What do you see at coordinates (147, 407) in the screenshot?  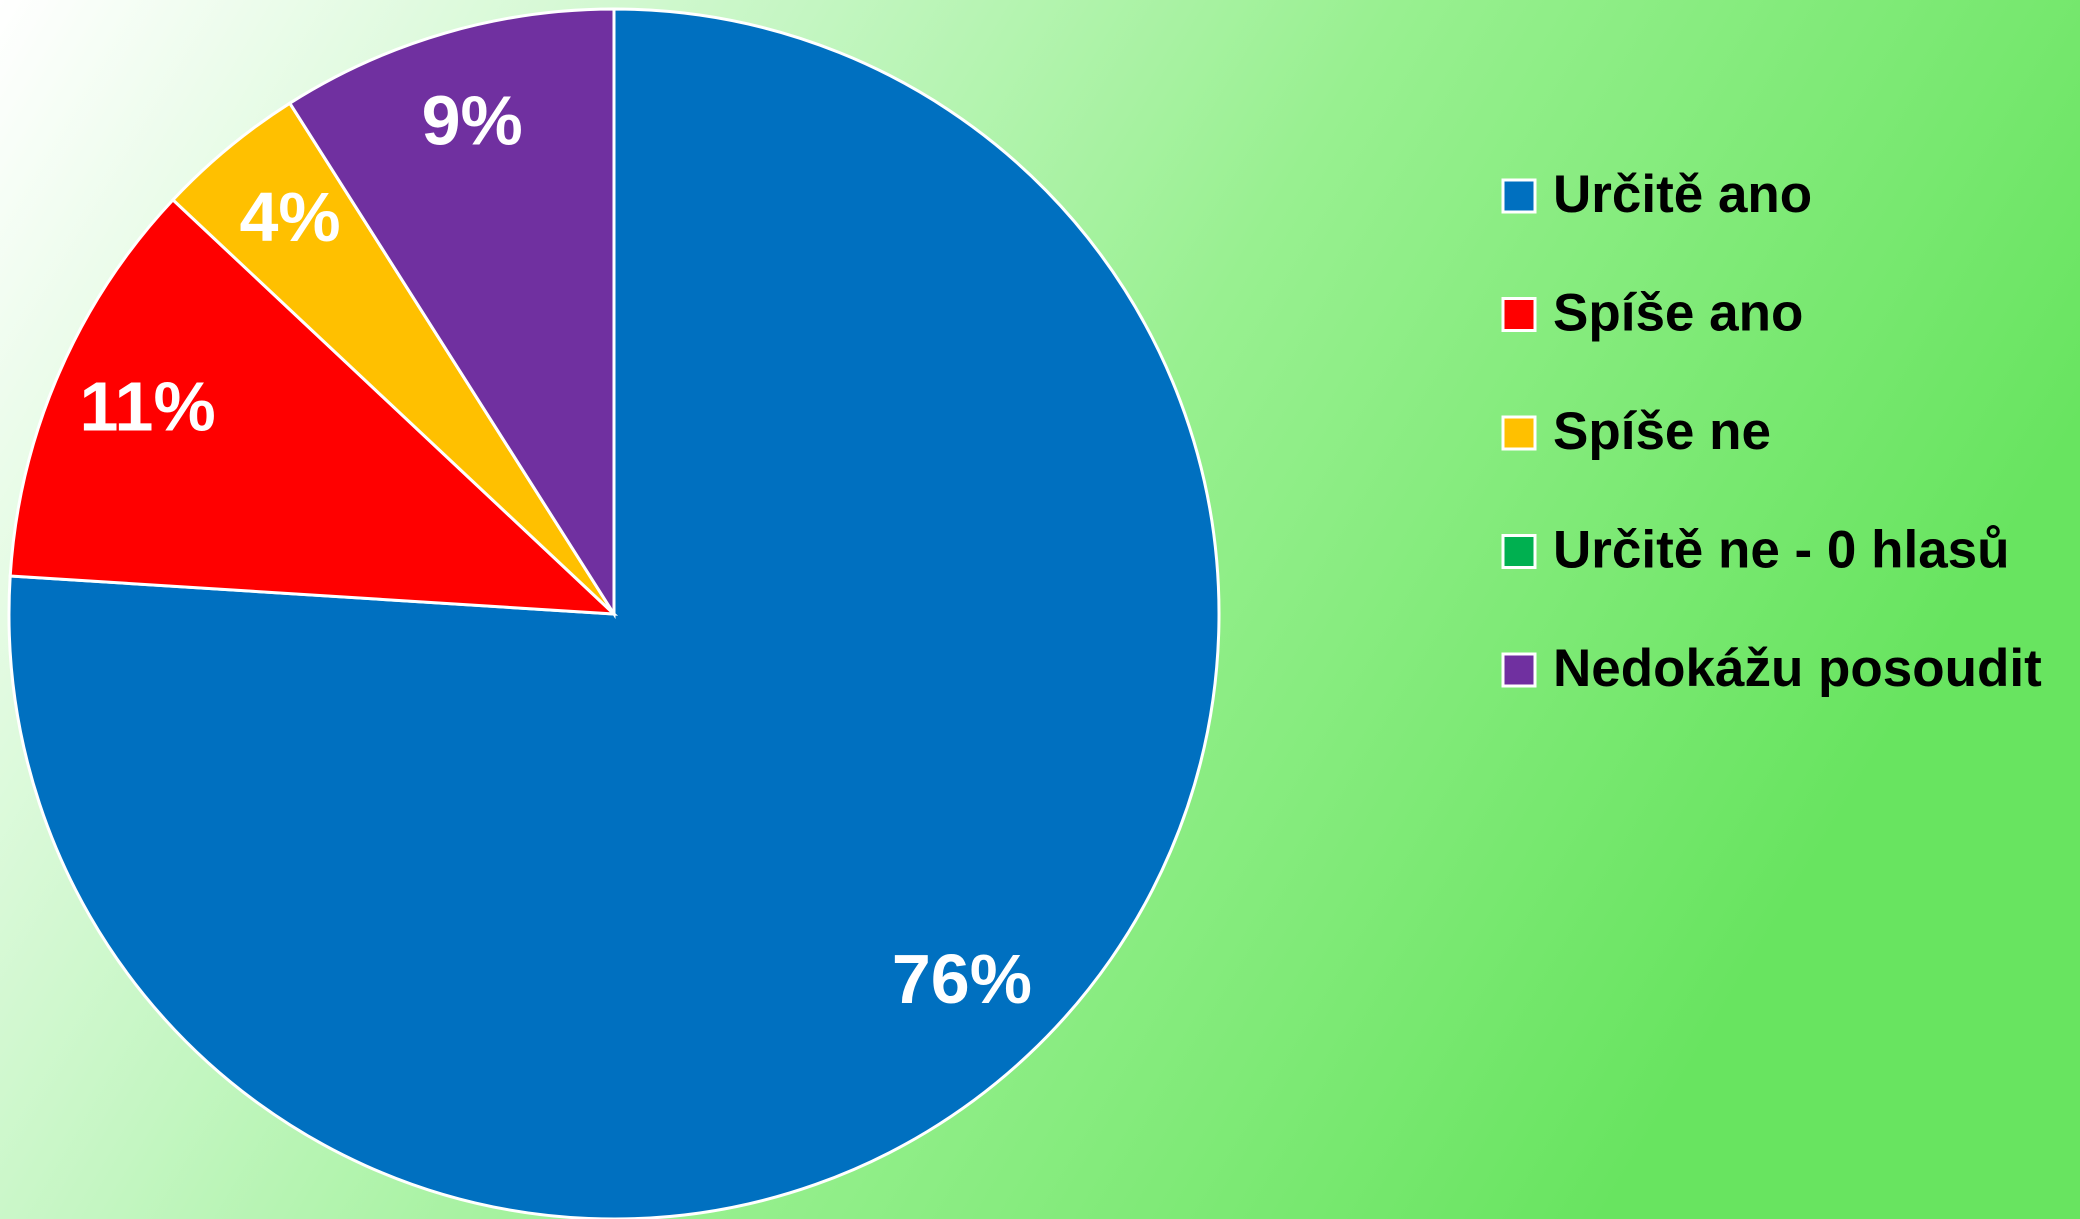 I see `data-label: 11%` at bounding box center [147, 407].